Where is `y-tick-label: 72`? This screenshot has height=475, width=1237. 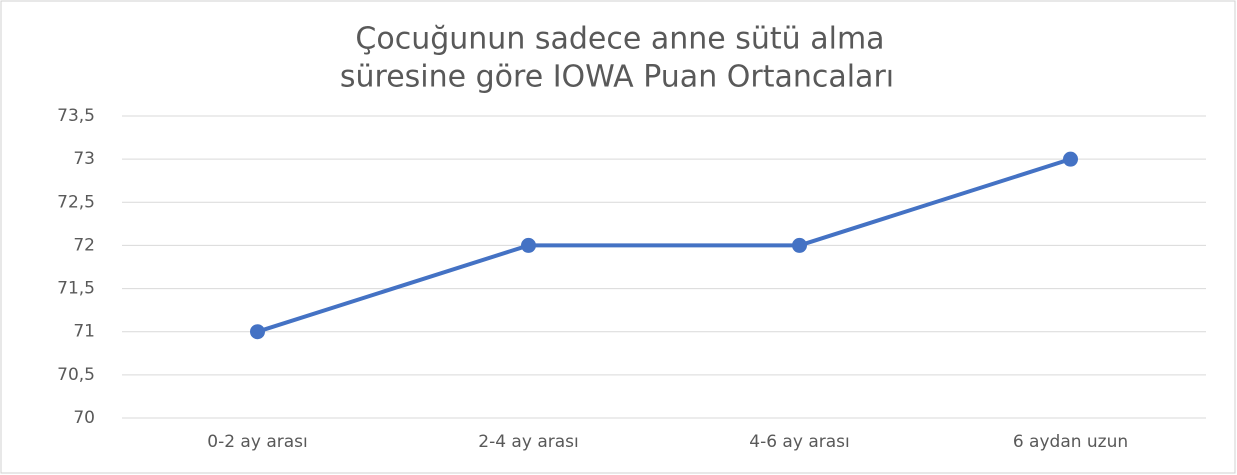 y-tick-label: 72 is located at coordinates (84, 245).